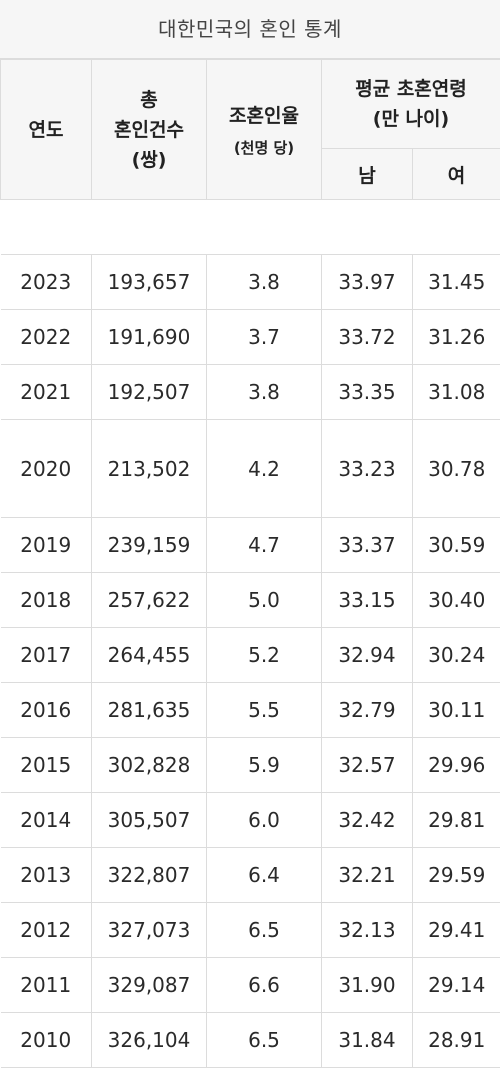  Describe the element at coordinates (149, 545) in the screenshot. I see `cell-total: 239,159` at that location.